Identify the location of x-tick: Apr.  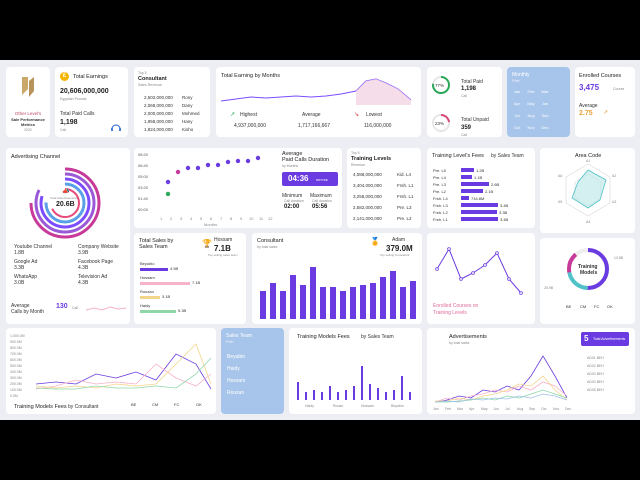
(472, 409).